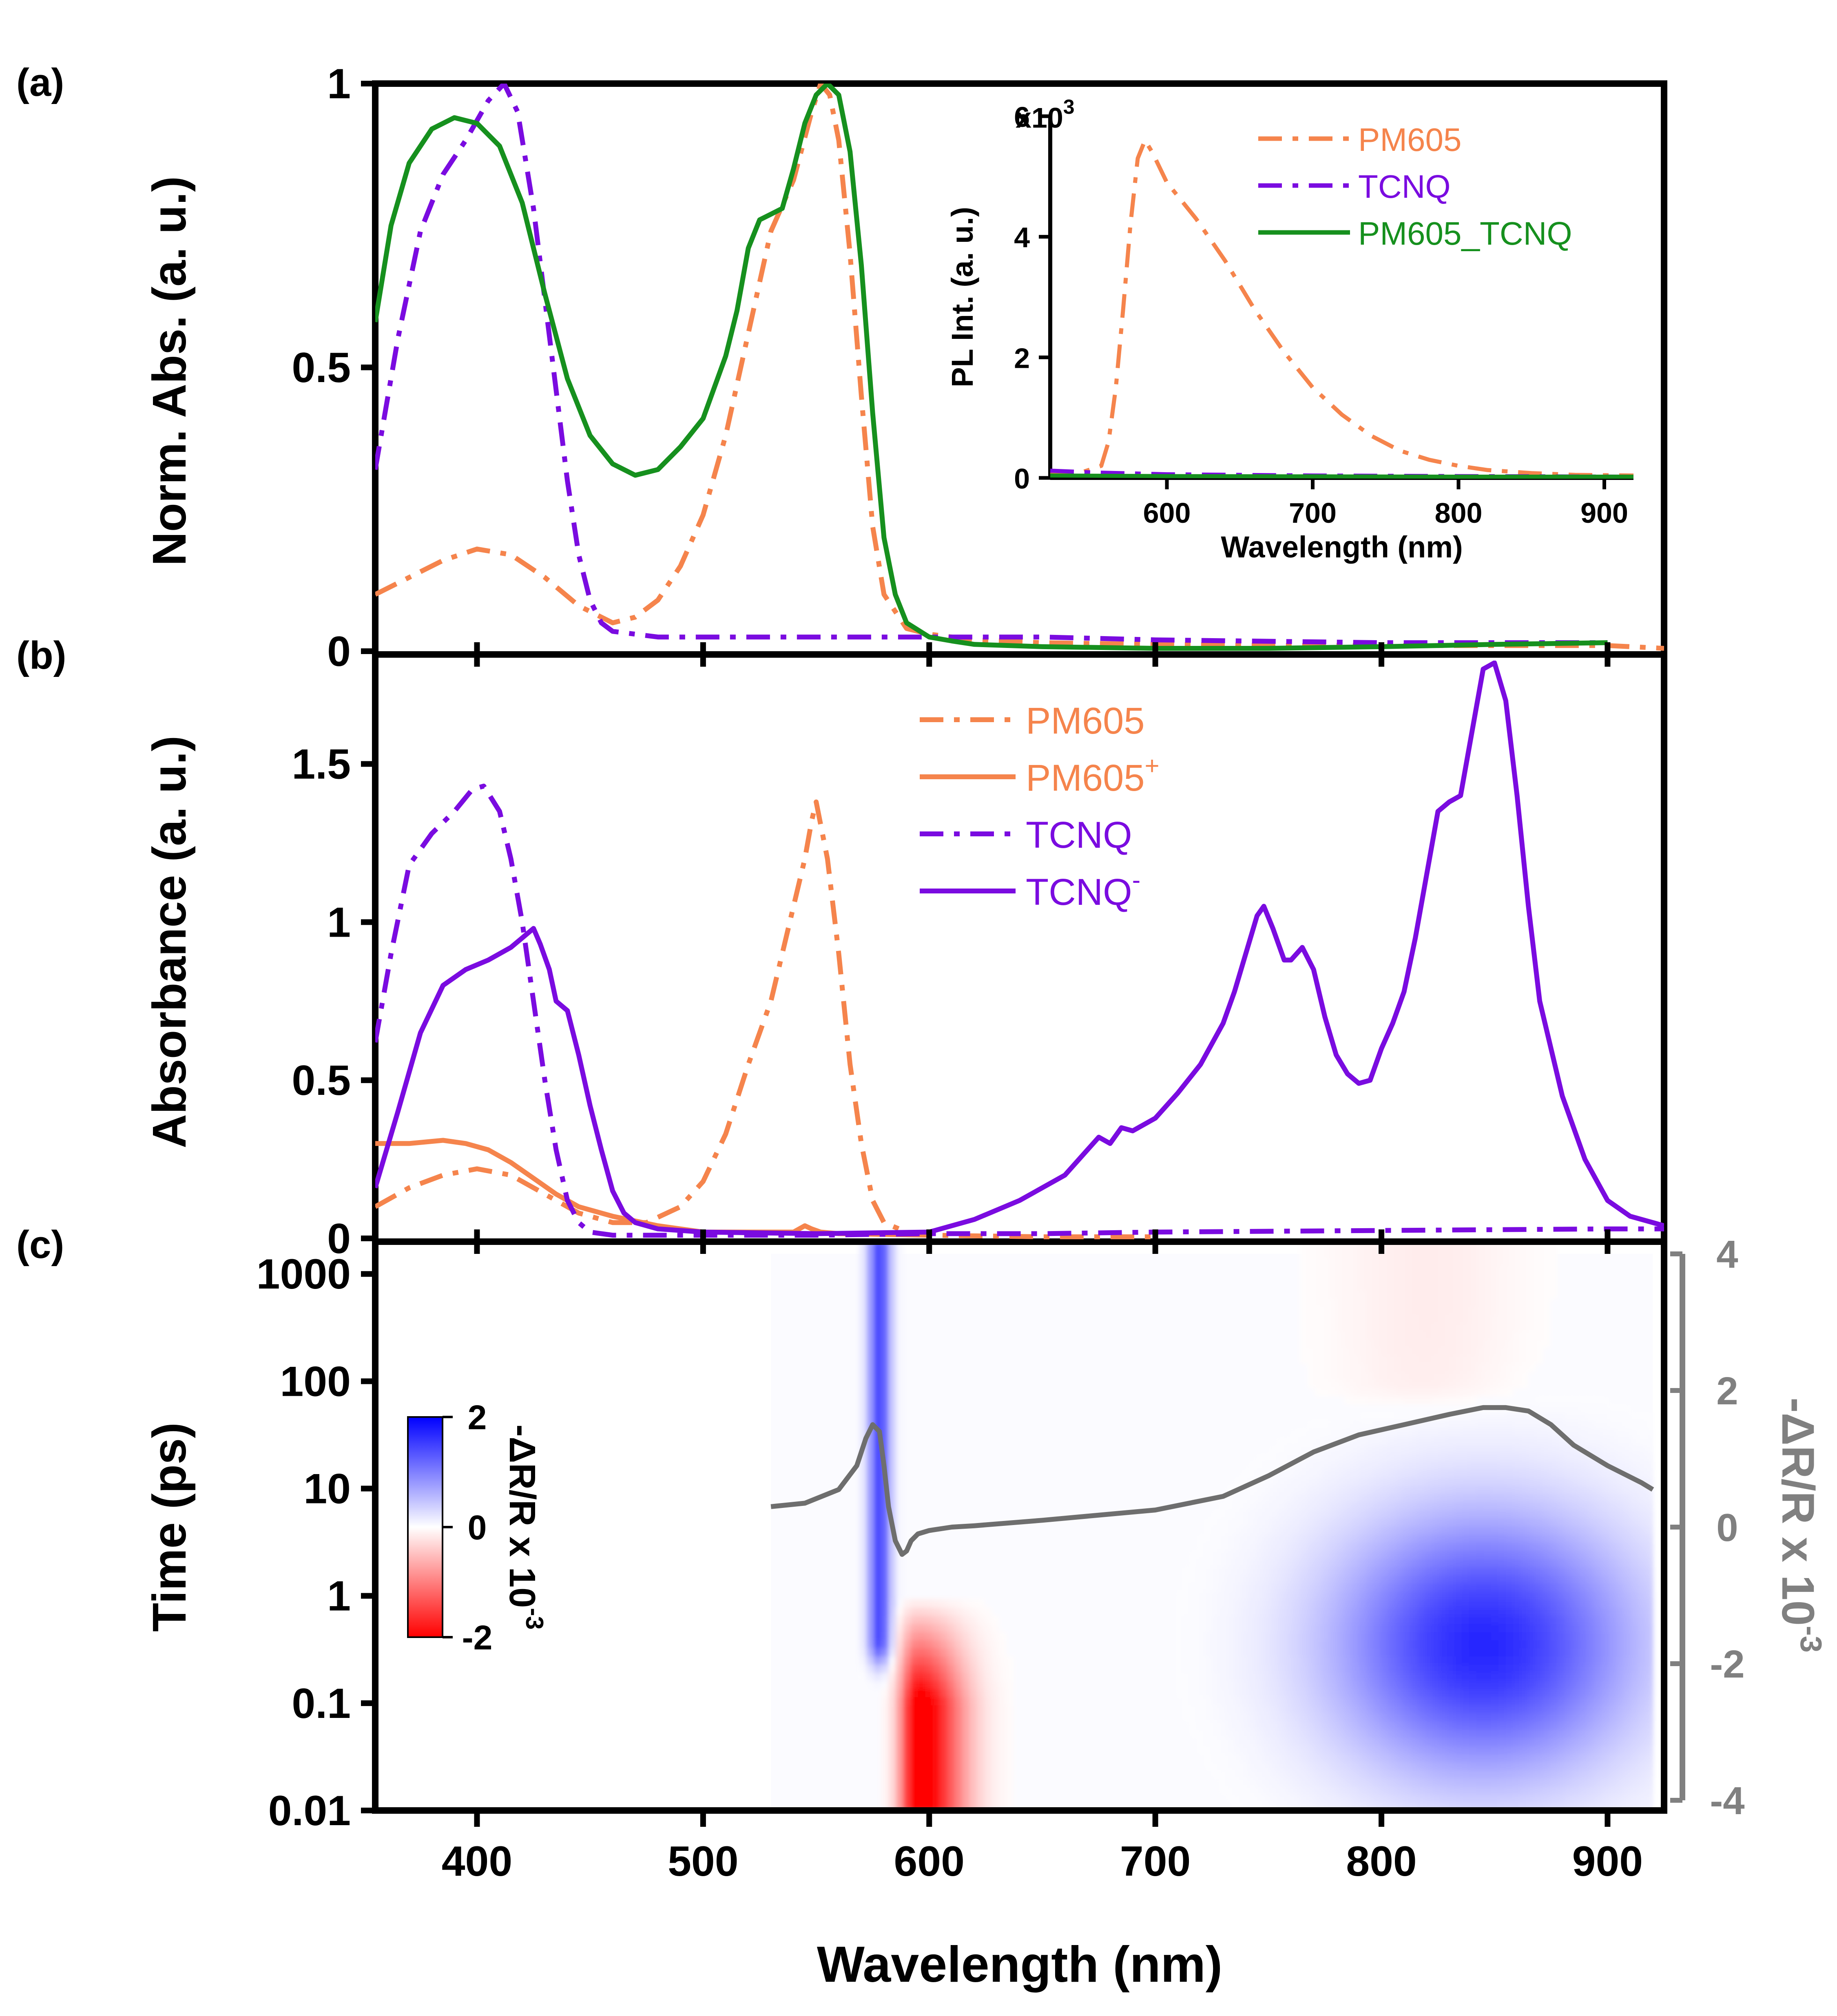 The height and width of the screenshot is (2016, 1837). I want to click on panel-b-legend-sup: -, so click(1137, 880).